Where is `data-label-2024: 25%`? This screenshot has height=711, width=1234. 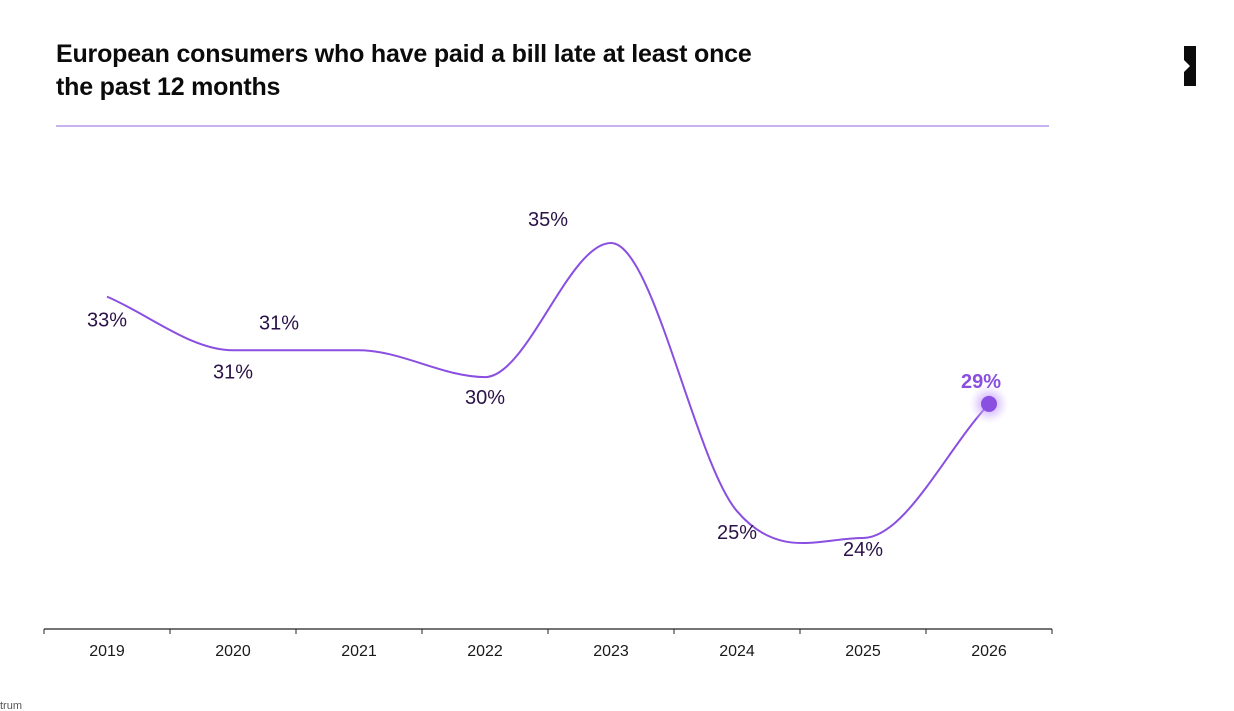 data-label-2024: 25% is located at coordinates (737, 533).